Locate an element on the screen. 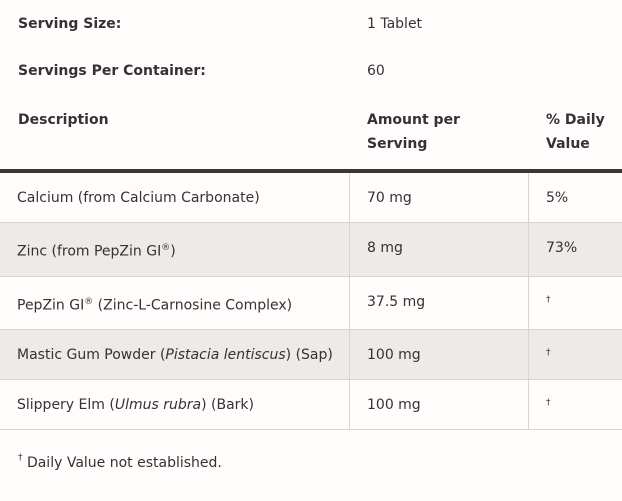 The height and width of the screenshot is (501, 622). header-divider is located at coordinates (311, 171).